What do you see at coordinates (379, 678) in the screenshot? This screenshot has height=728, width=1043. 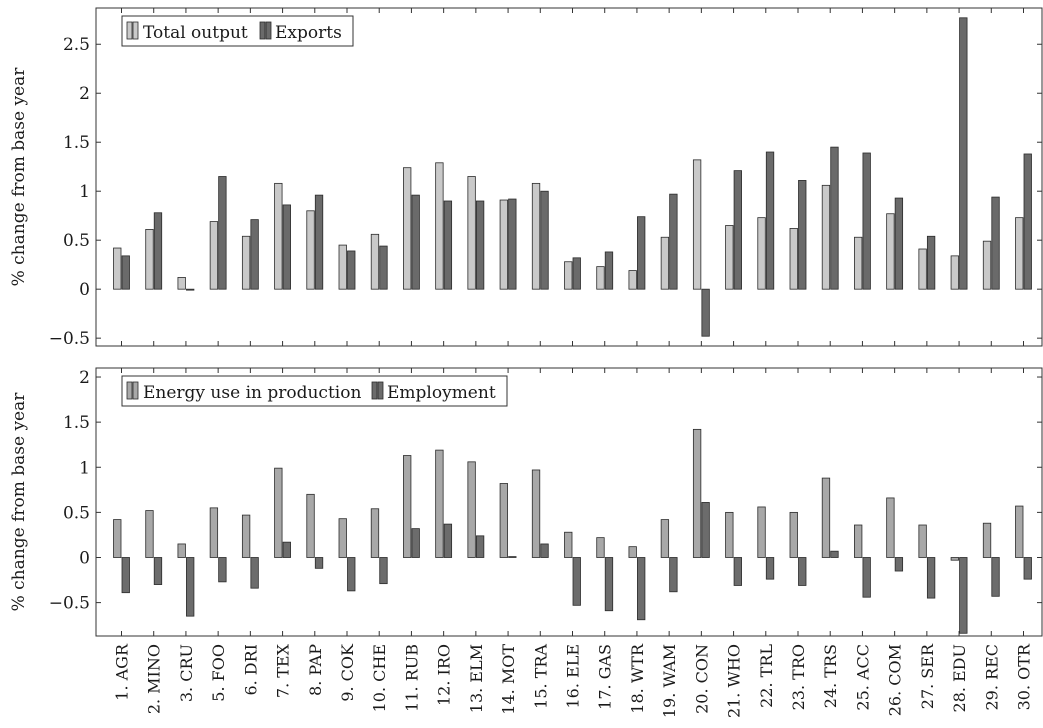 I see `x-category-label: 10. CHE` at bounding box center [379, 678].